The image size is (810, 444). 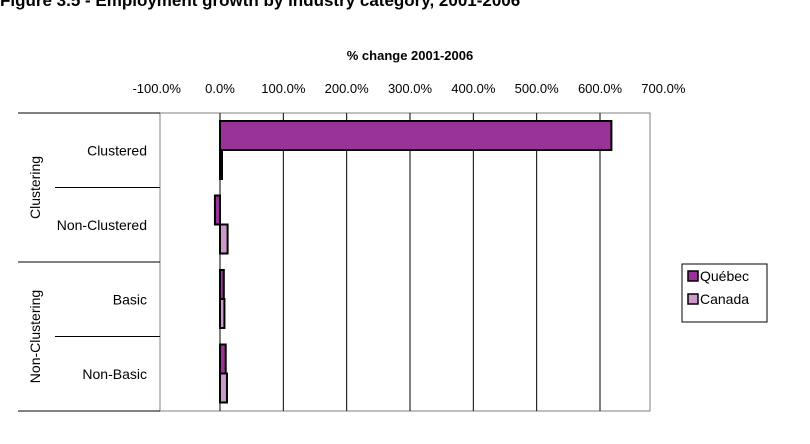 What do you see at coordinates (416, 135) in the screenshot?
I see `bar-qubec-clustered` at bounding box center [416, 135].